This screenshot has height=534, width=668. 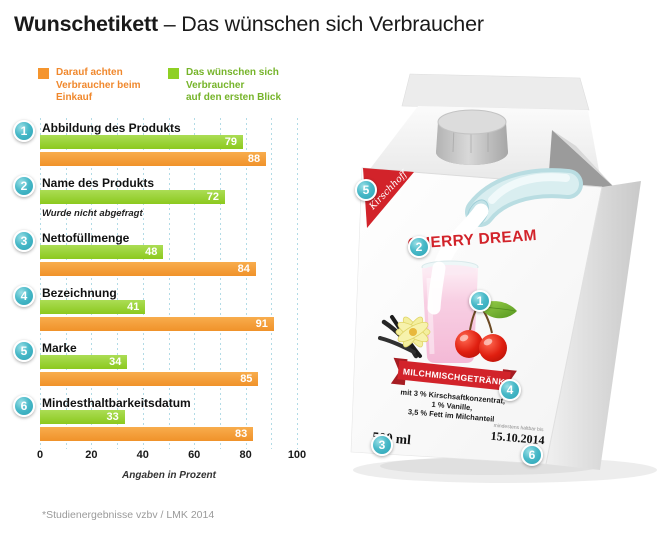 I want to click on category-label: Abbildung des Produkts, so click(x=111, y=128).